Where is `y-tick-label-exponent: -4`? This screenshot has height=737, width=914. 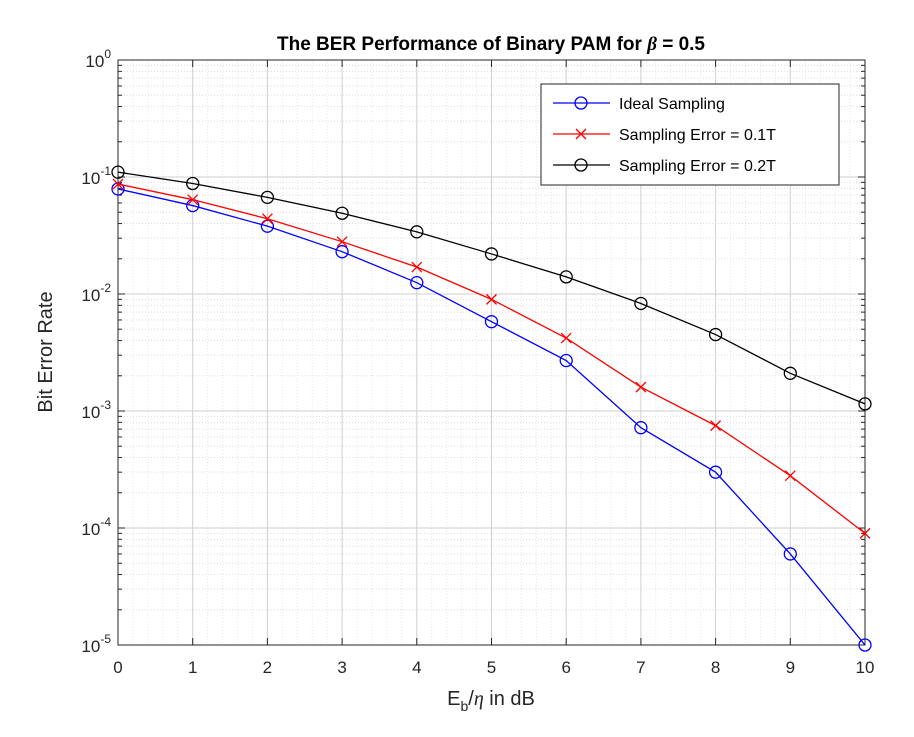
y-tick-label-exponent: -4 is located at coordinates (105, 522).